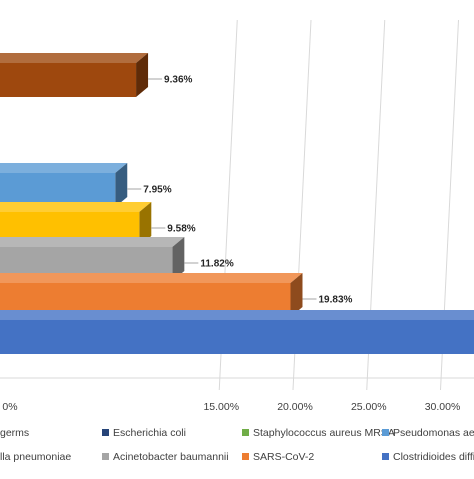  I want to click on x-tick-label: 30.00%, so click(443, 407).